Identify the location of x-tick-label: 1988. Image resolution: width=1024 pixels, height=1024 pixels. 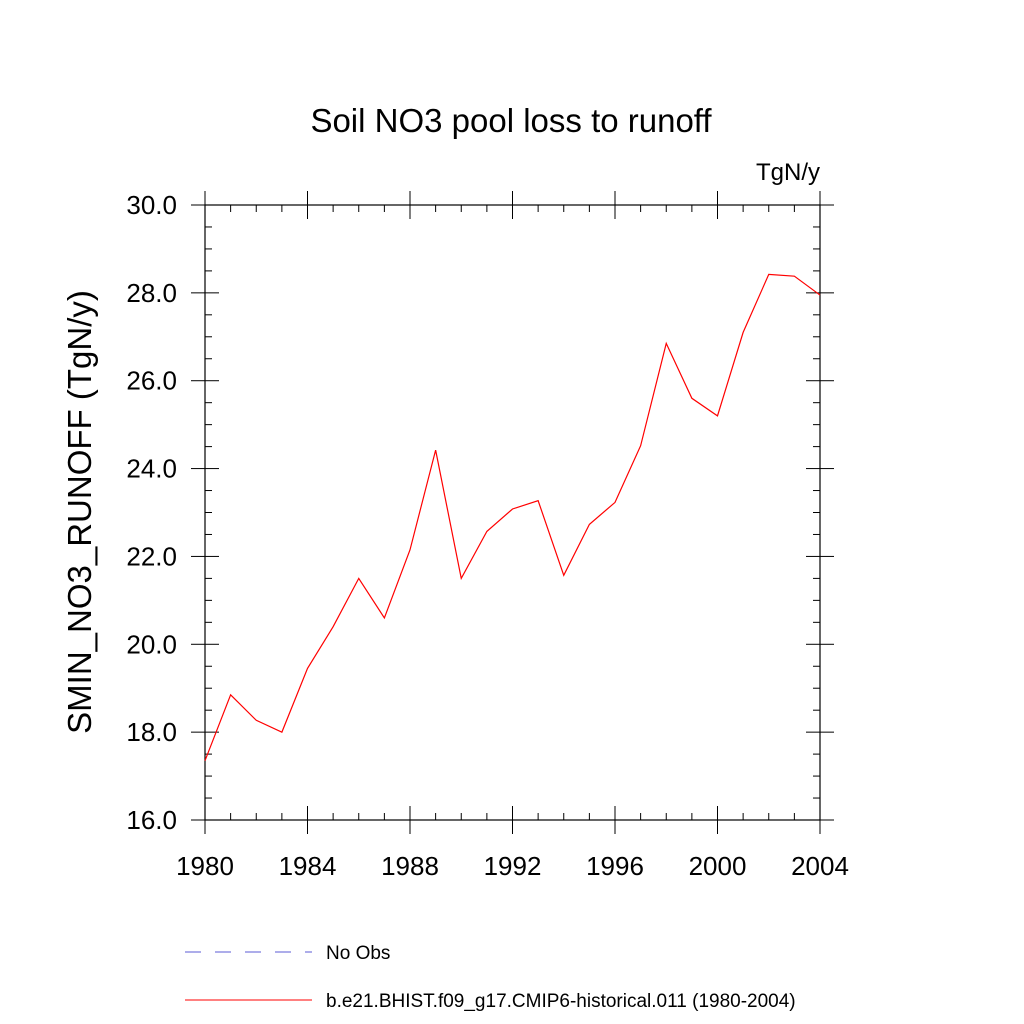
(410, 866).